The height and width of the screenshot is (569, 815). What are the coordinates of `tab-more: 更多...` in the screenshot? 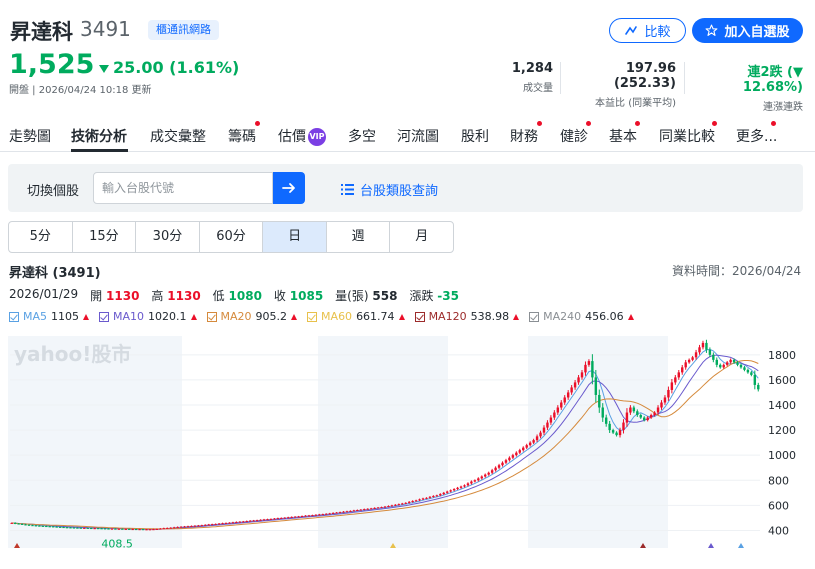 It's located at (757, 137).